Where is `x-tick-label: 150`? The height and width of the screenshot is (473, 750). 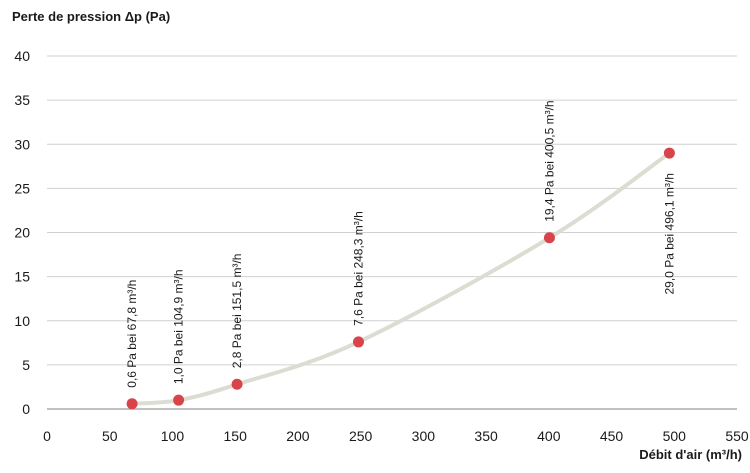
x-tick-label: 150 is located at coordinates (236, 436).